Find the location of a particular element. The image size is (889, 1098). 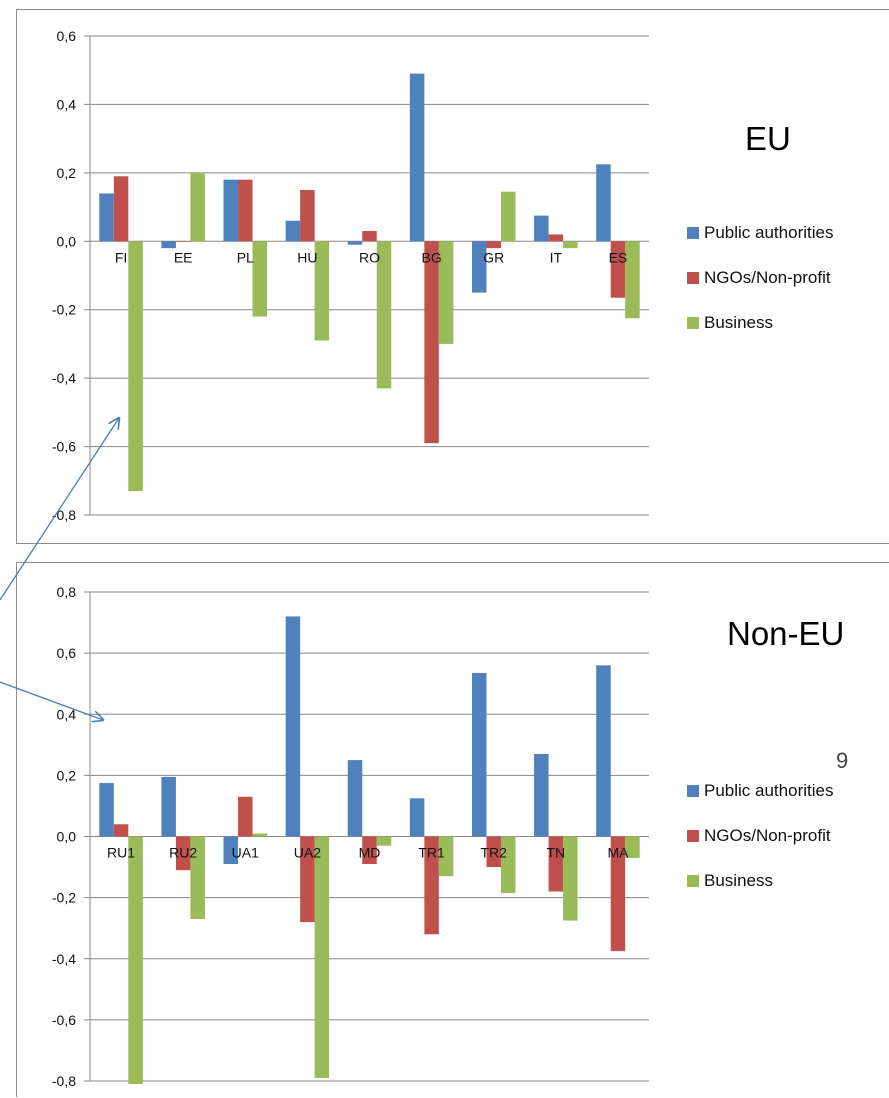

bar-business-hu is located at coordinates (322, 291).